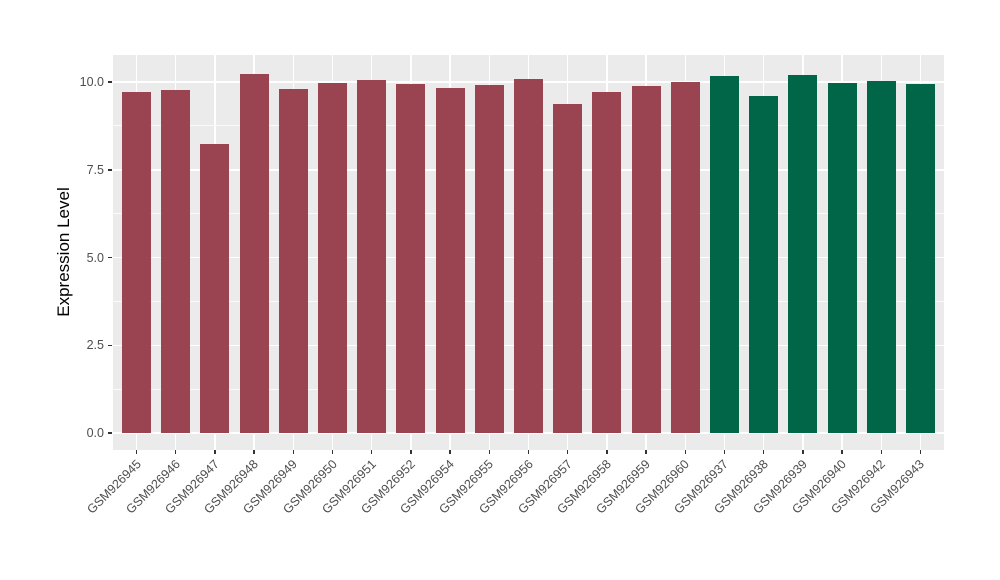  I want to click on bar-GSM926949, so click(293, 261).